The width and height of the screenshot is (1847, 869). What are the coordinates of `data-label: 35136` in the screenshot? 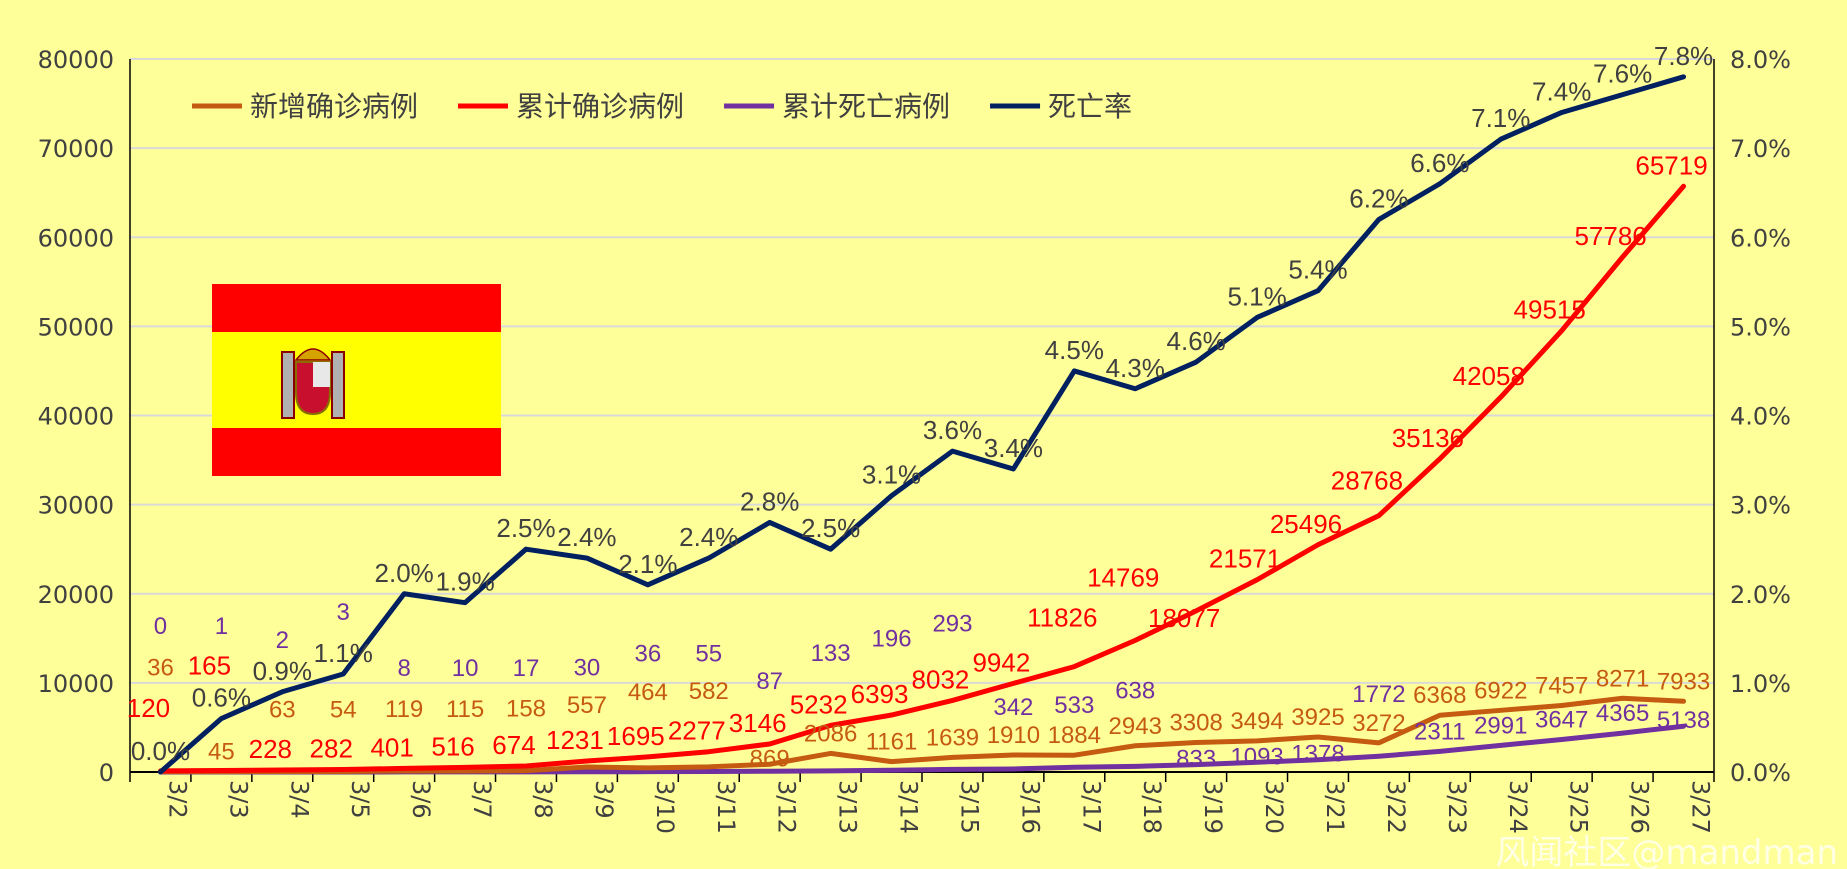 It's located at (1428, 438).